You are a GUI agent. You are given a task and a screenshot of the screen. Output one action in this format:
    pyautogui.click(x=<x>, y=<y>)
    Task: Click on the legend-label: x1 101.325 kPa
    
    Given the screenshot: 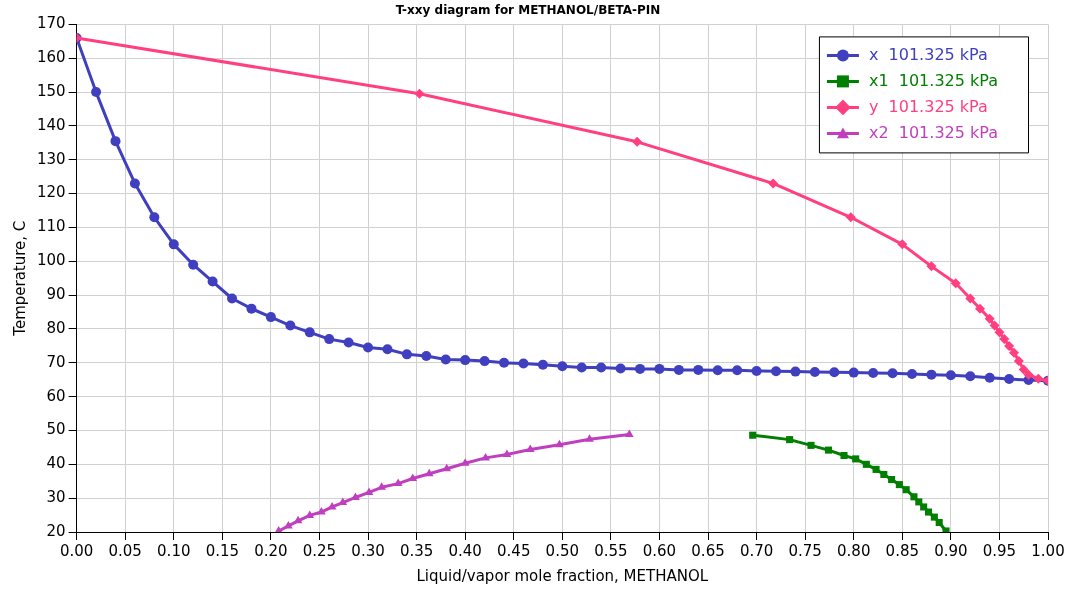 What is the action you would take?
    pyautogui.click(x=933, y=80)
    